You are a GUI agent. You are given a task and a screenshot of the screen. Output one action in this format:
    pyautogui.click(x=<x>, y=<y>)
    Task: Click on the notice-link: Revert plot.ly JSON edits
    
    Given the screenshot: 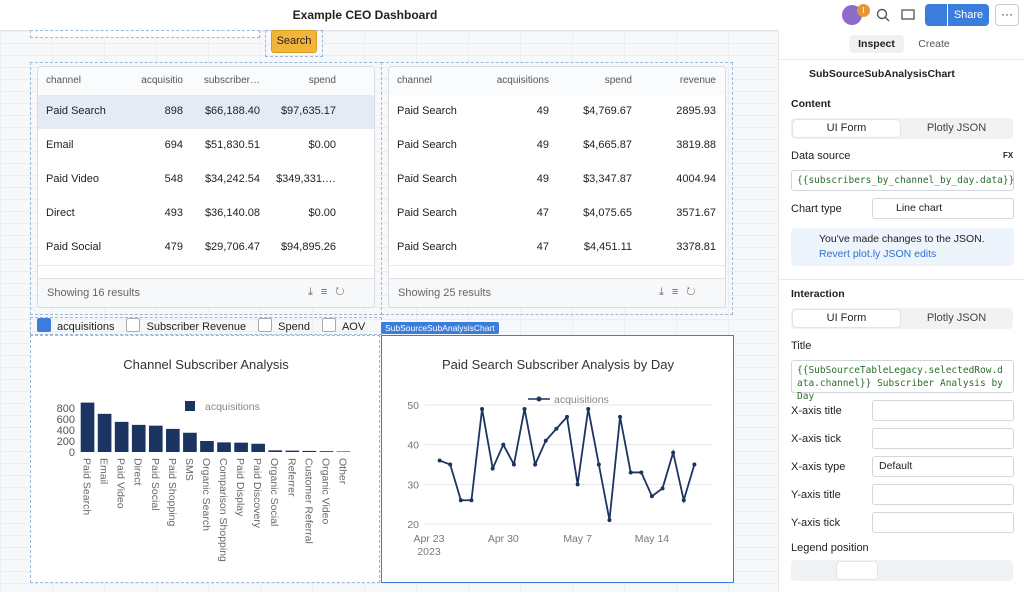 What is the action you would take?
    pyautogui.click(x=878, y=254)
    